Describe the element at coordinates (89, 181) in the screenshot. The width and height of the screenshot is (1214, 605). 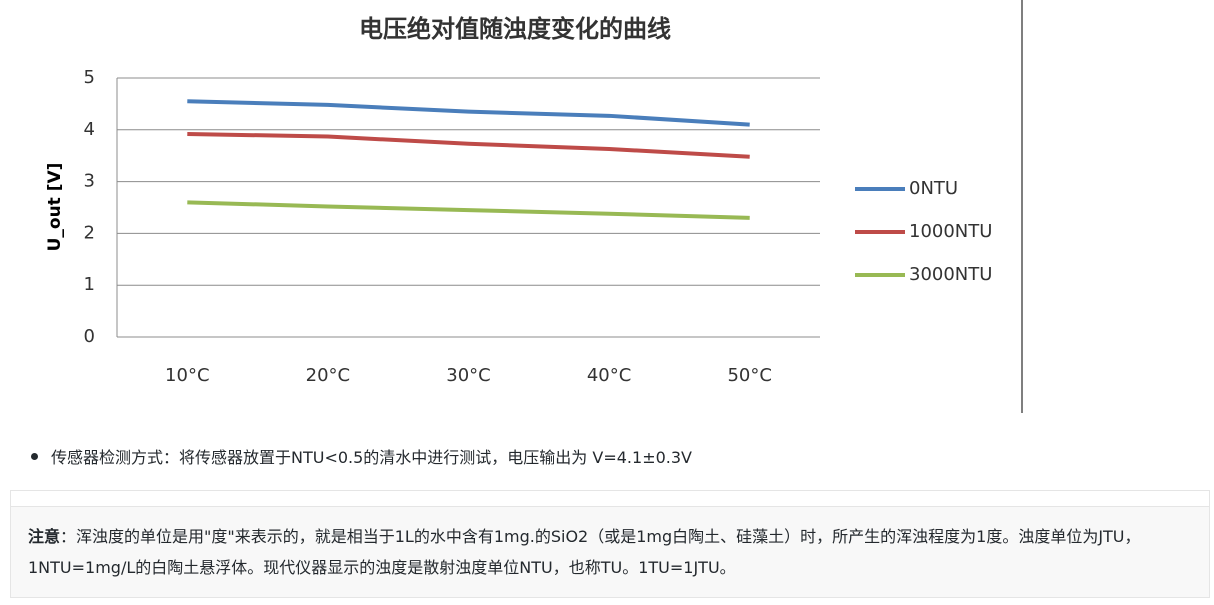
I see `y-tick-label: 3` at that location.